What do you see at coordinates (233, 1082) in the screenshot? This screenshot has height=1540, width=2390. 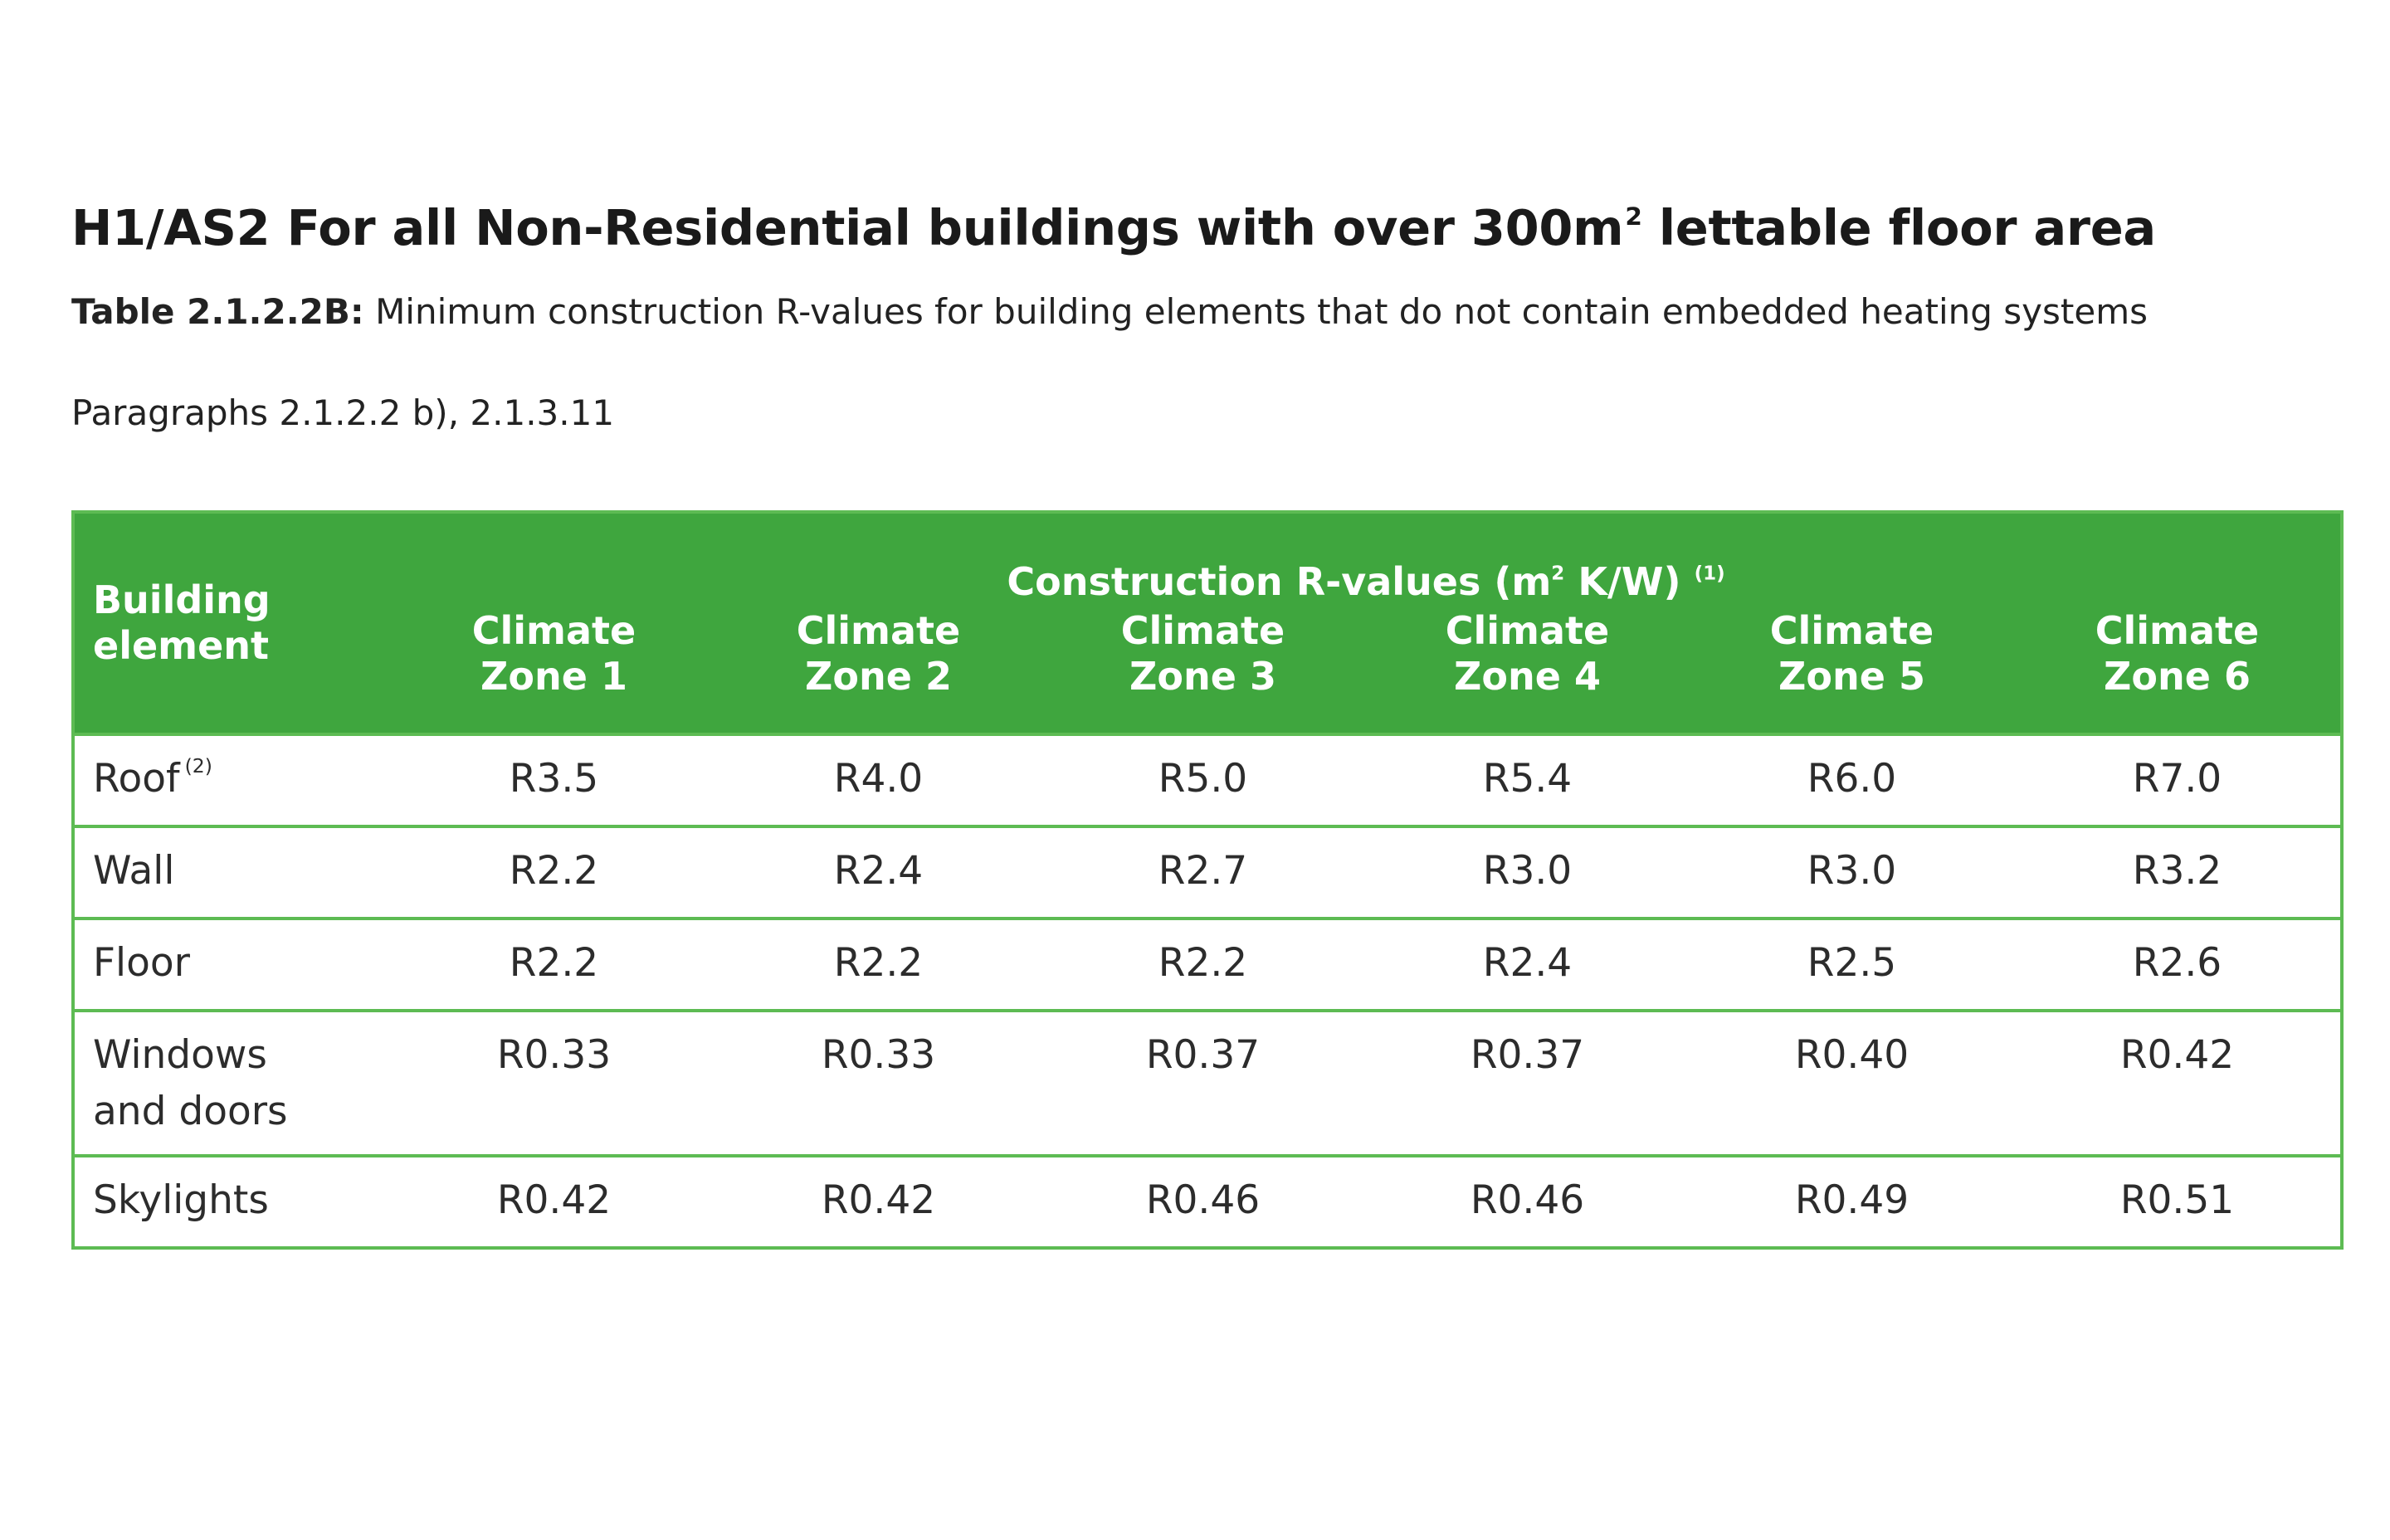 I see `row-element-windows-and-doors: Windows and doors` at bounding box center [233, 1082].